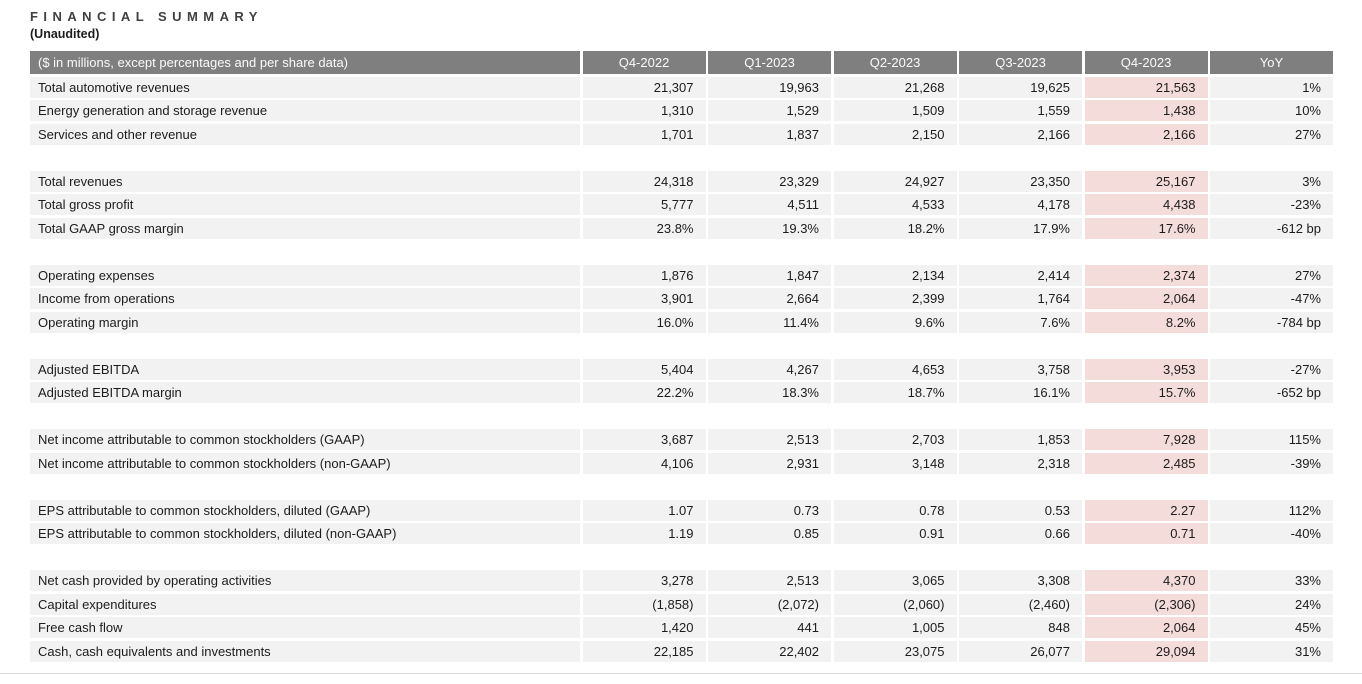  Describe the element at coordinates (305, 228) in the screenshot. I see `row-label: Total GAAP gross margin` at that location.